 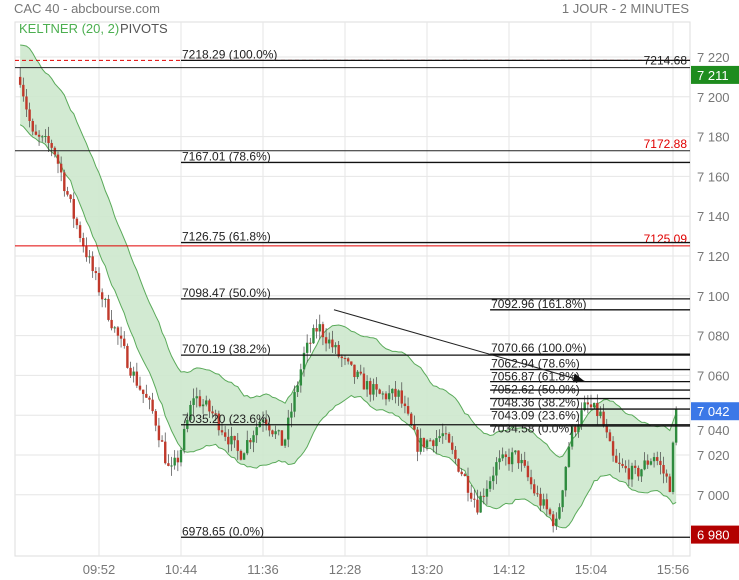 What do you see at coordinates (713, 256) in the screenshot?
I see `y-tick-label: 7 120` at bounding box center [713, 256].